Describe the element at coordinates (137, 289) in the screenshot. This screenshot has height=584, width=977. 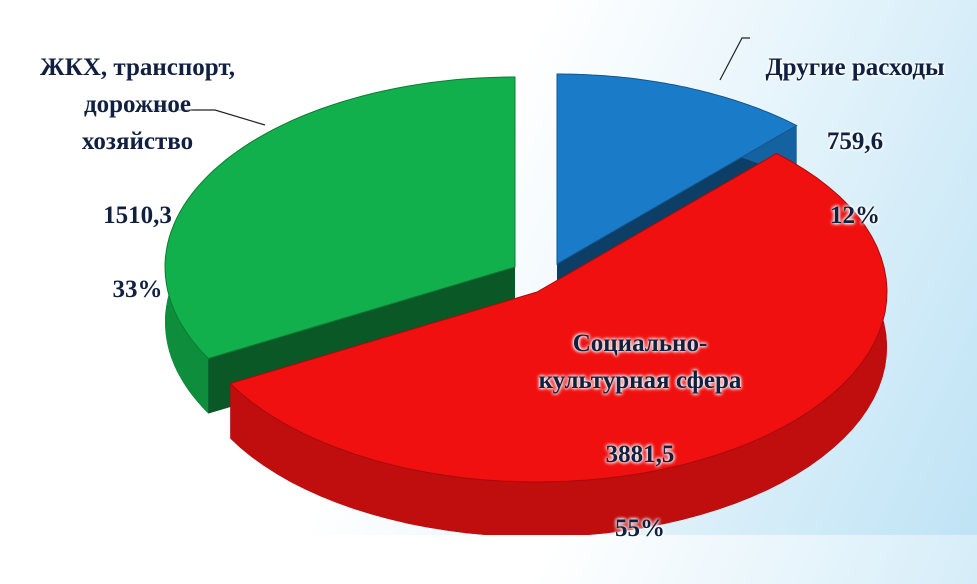
I see `percent-label: 33%` at that location.